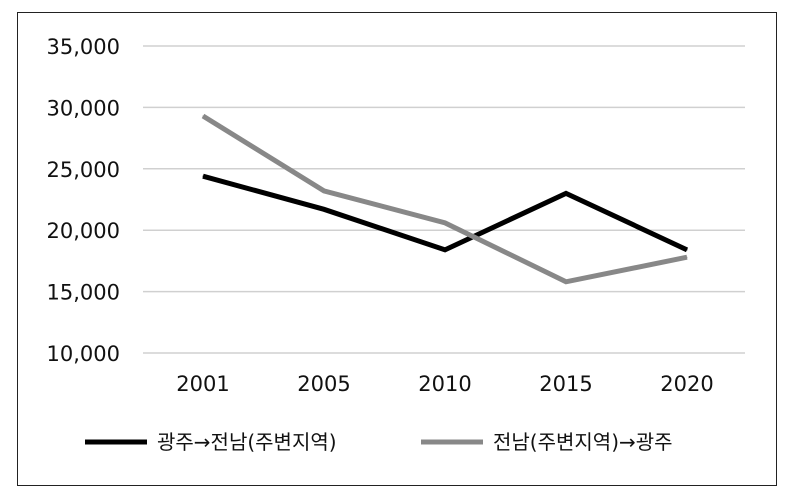 Image resolution: width=796 pixels, height=501 pixels. I want to click on legend: 광주→전남(주변지역) 전남(주변지역)→광주, so click(379, 442).